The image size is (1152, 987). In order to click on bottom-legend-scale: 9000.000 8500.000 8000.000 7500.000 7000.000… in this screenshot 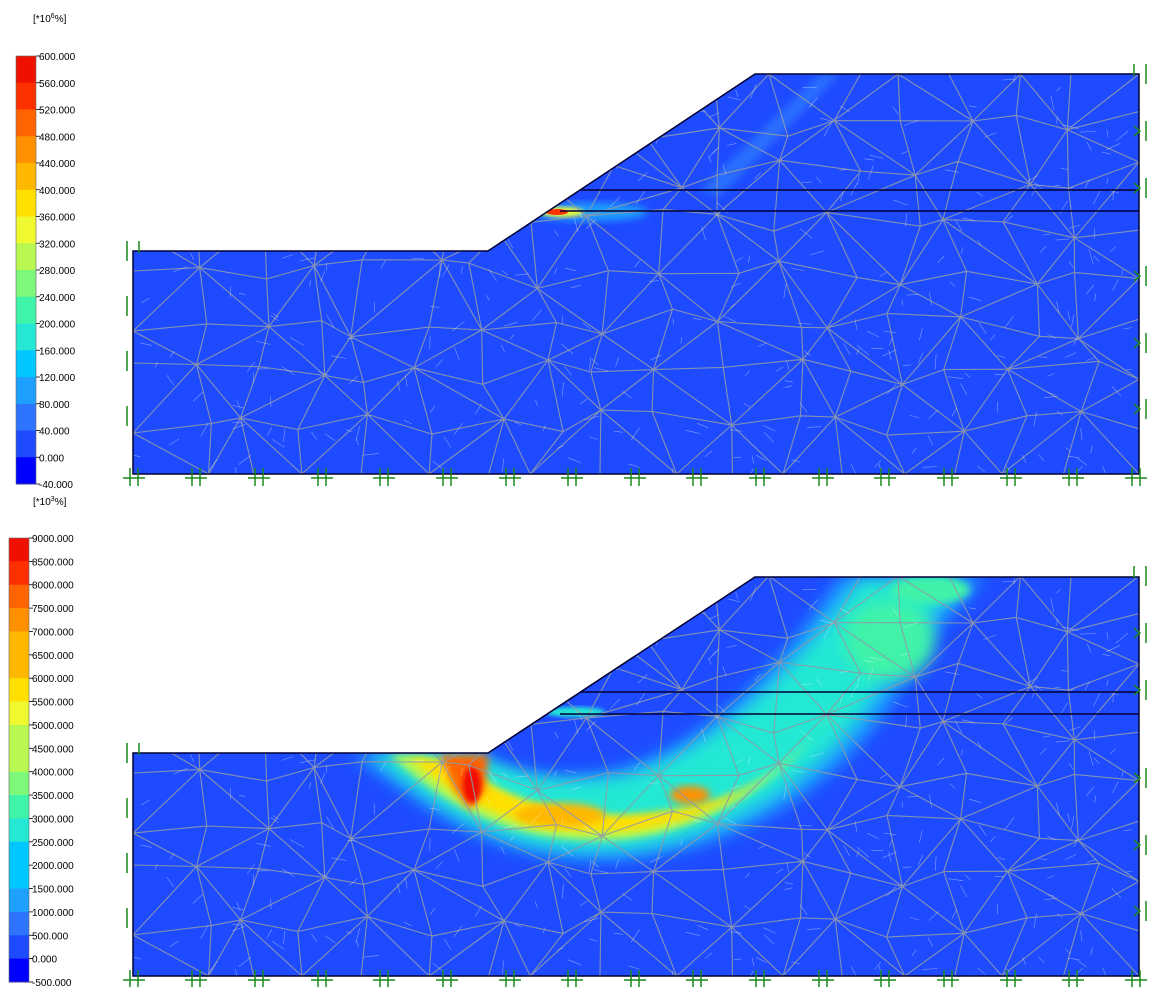, I will do `click(41, 760)`.